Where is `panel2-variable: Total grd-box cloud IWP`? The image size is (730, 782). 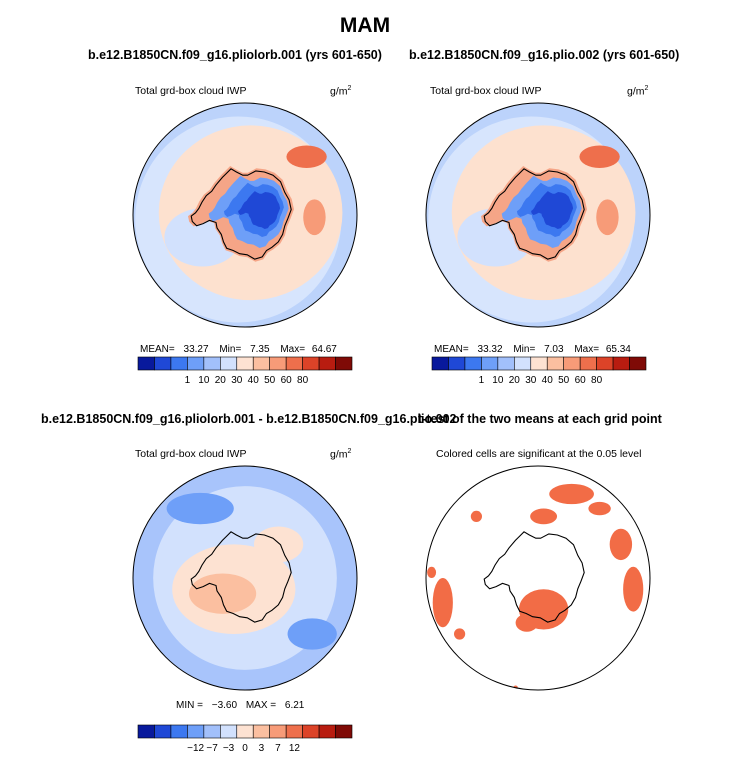 panel2-variable: Total grd-box cloud IWP is located at coordinates (486, 91).